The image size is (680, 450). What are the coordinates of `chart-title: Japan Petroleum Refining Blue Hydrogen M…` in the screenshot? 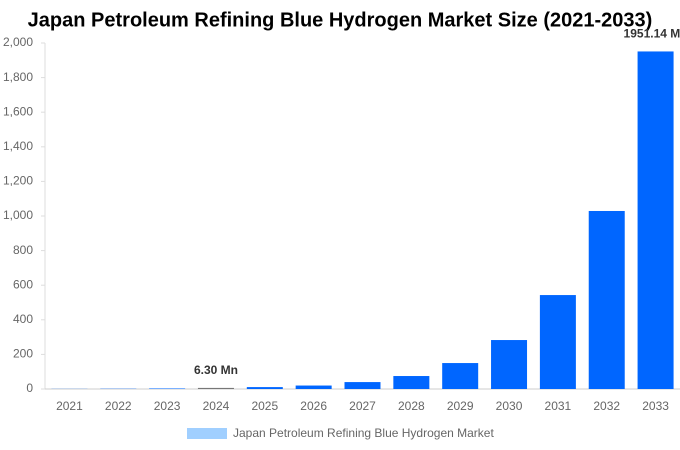 It's located at (340, 20).